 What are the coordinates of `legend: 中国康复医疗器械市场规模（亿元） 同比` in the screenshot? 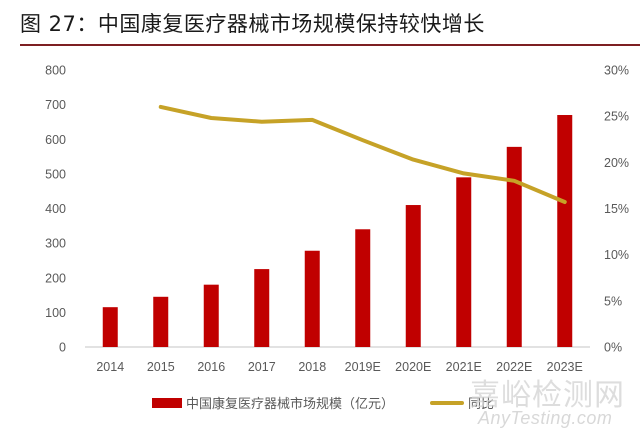 It's located at (341, 402).